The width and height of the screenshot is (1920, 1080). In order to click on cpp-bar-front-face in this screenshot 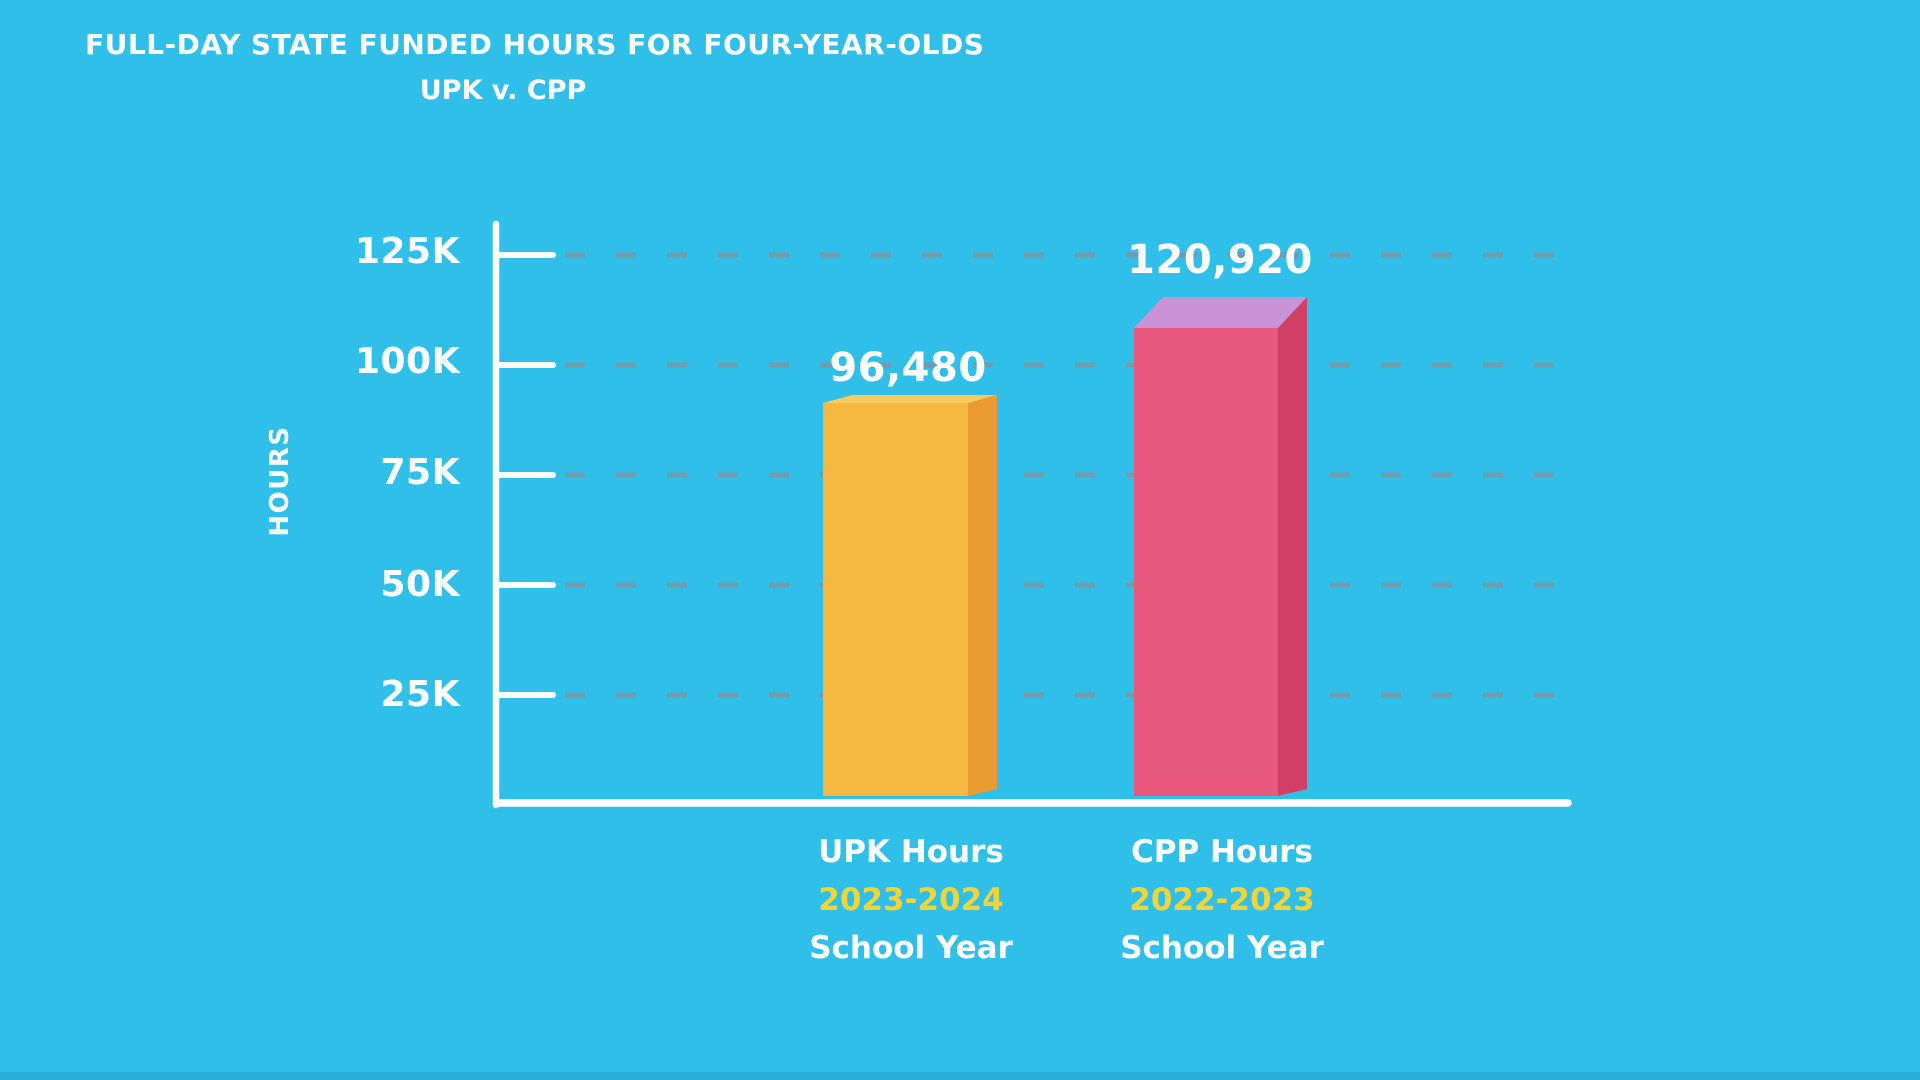, I will do `click(1206, 562)`.